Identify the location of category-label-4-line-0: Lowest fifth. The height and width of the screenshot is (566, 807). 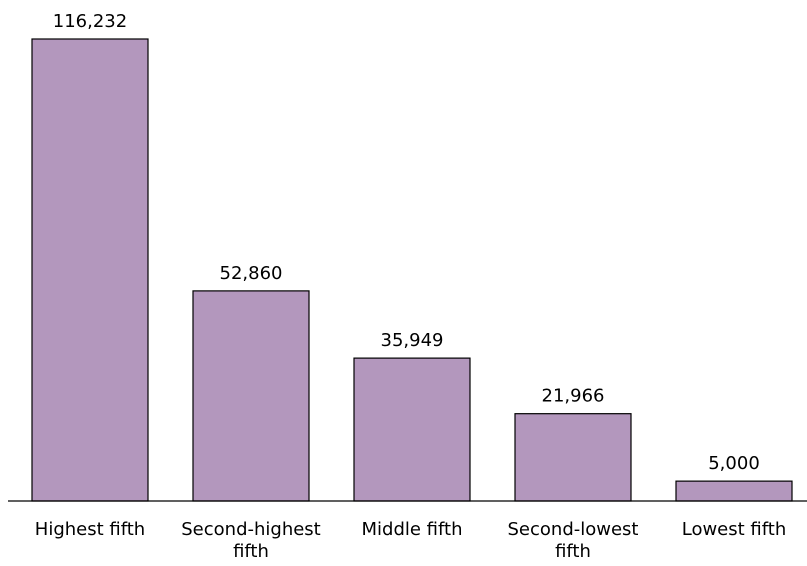
(734, 529).